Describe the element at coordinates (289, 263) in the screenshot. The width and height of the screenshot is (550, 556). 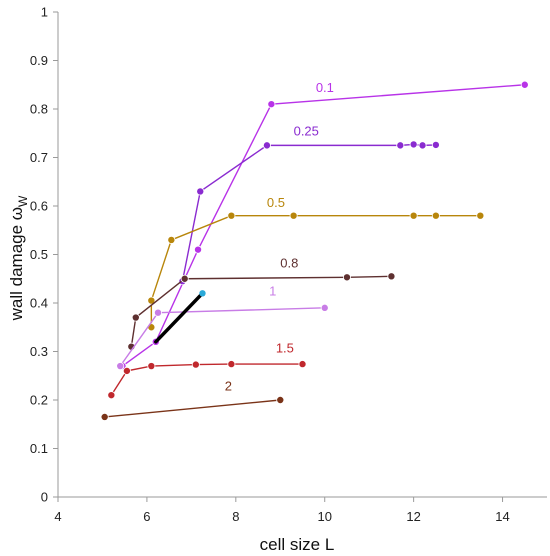
I see `series-label: 0.8` at that location.